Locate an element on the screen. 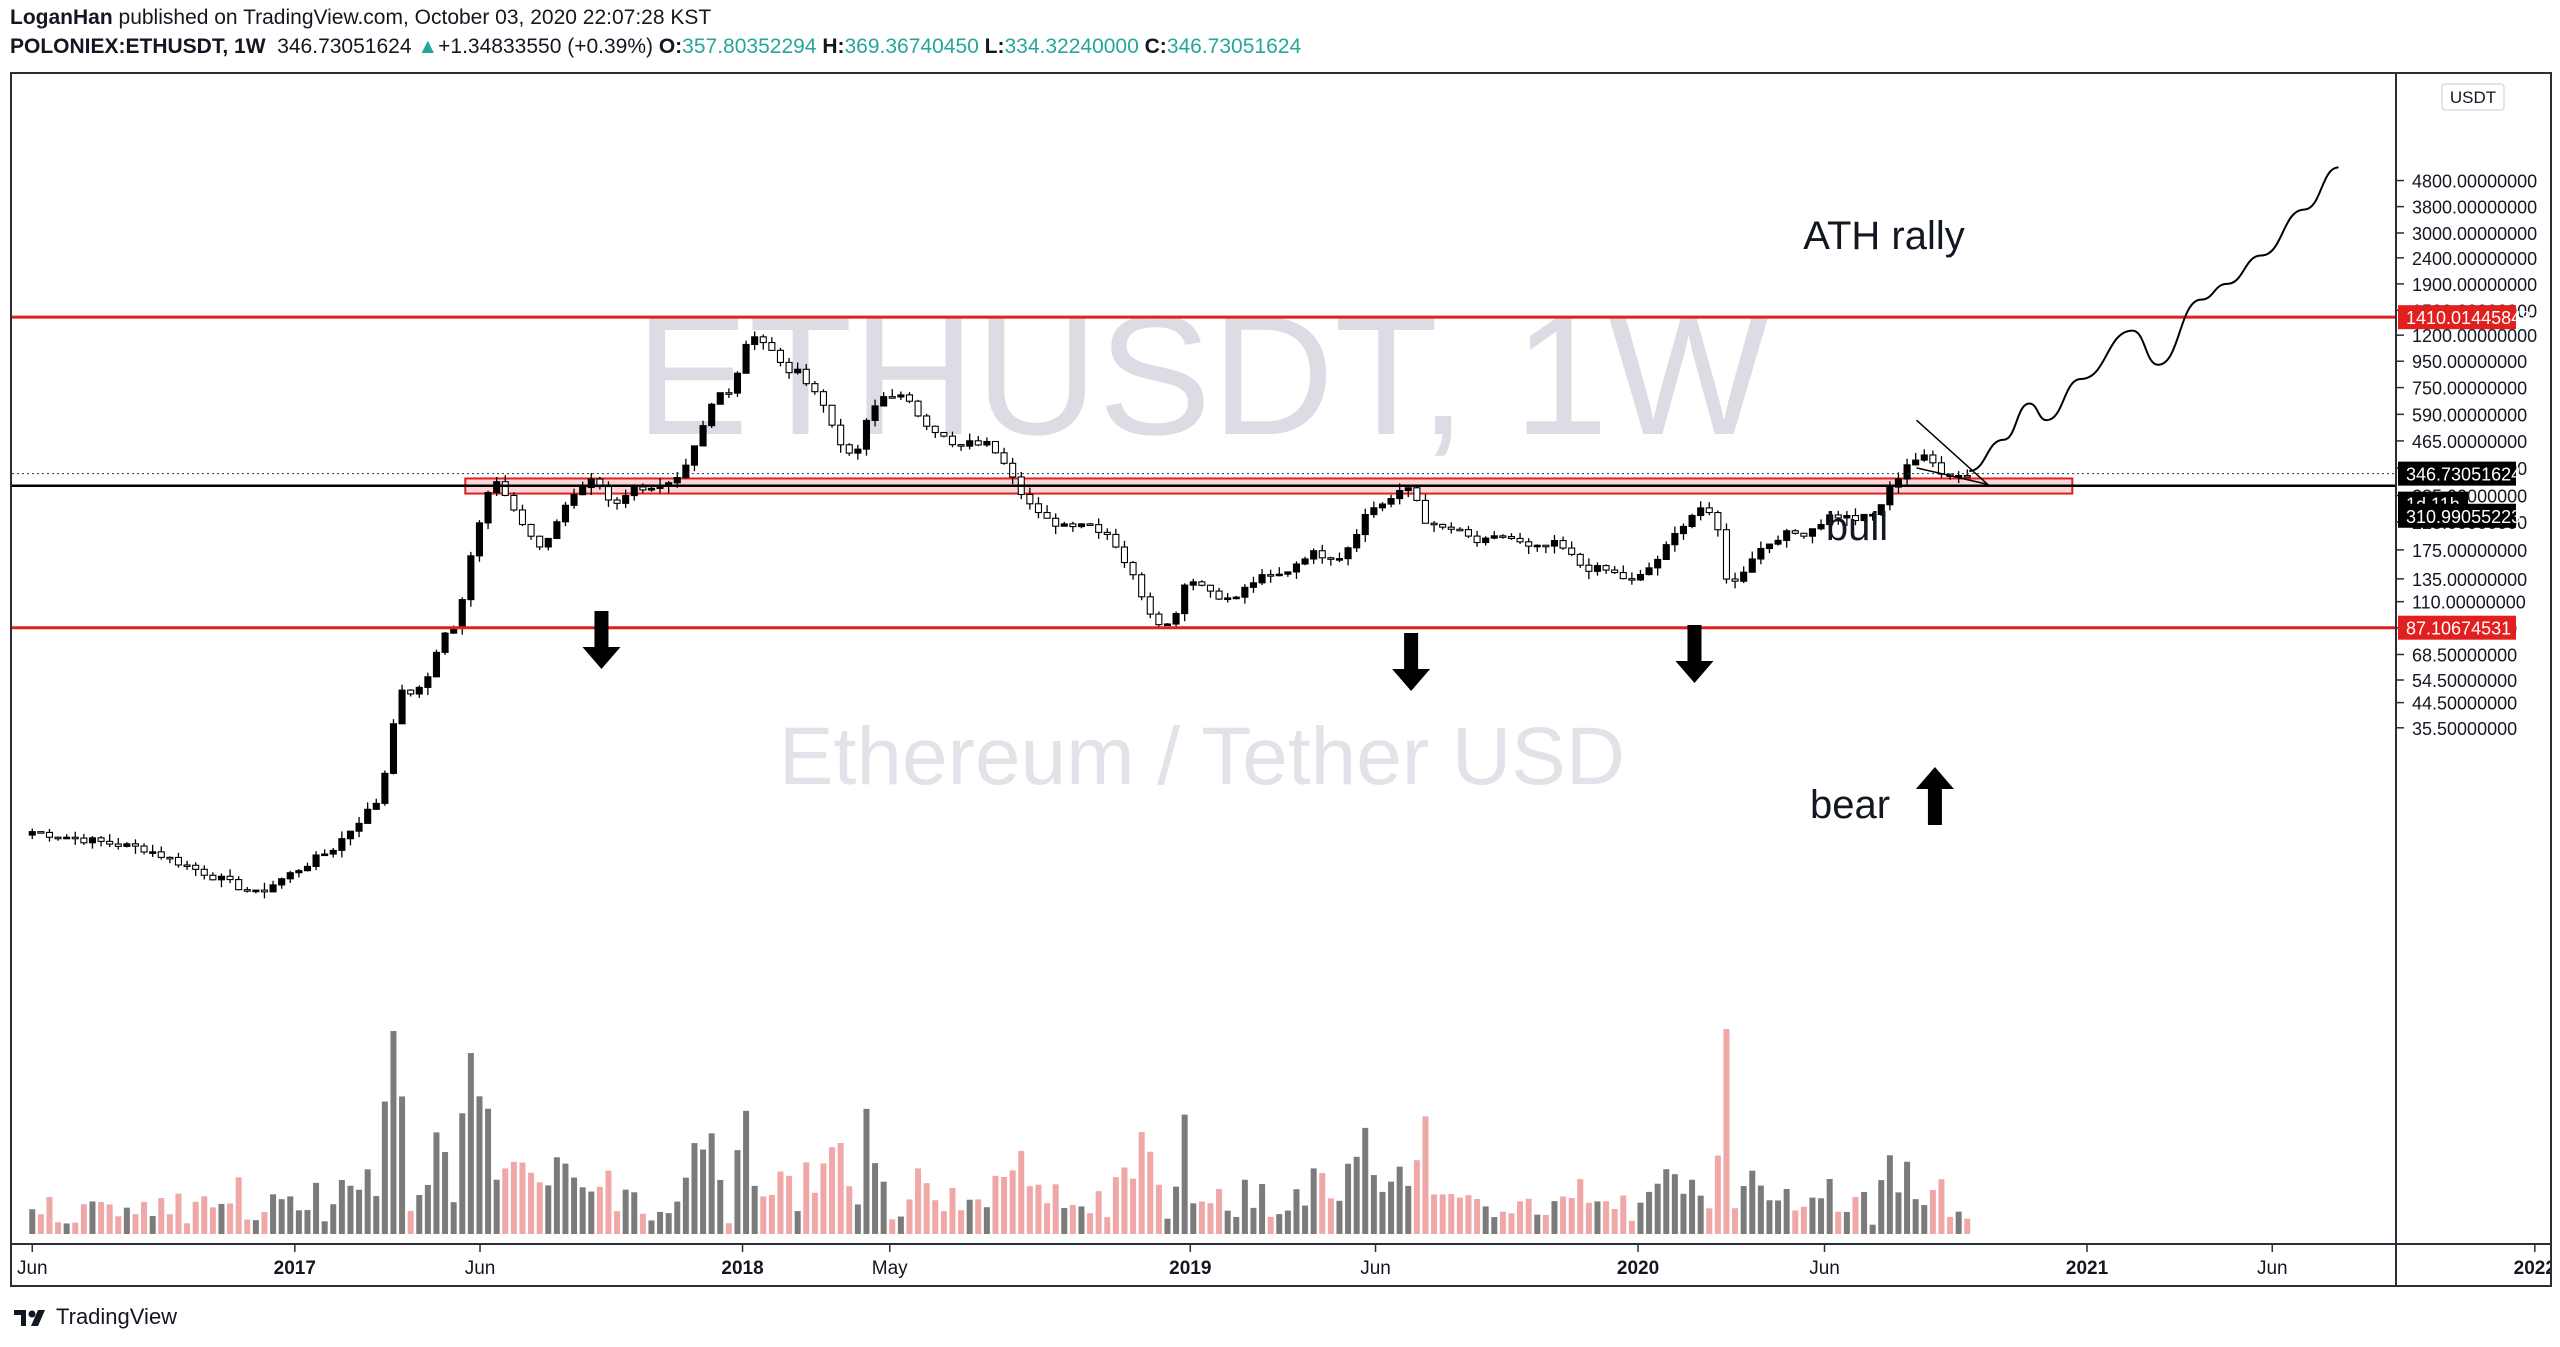 This screenshot has height=1347, width=2560. time-tick-label-8: Jun is located at coordinates (1824, 1268).